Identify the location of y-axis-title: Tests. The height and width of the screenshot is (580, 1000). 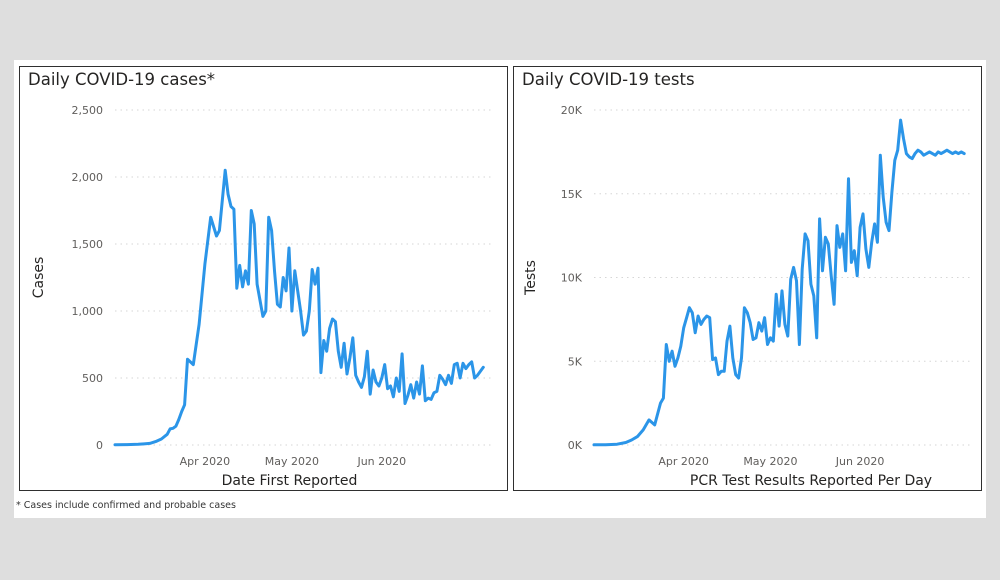
(531, 278).